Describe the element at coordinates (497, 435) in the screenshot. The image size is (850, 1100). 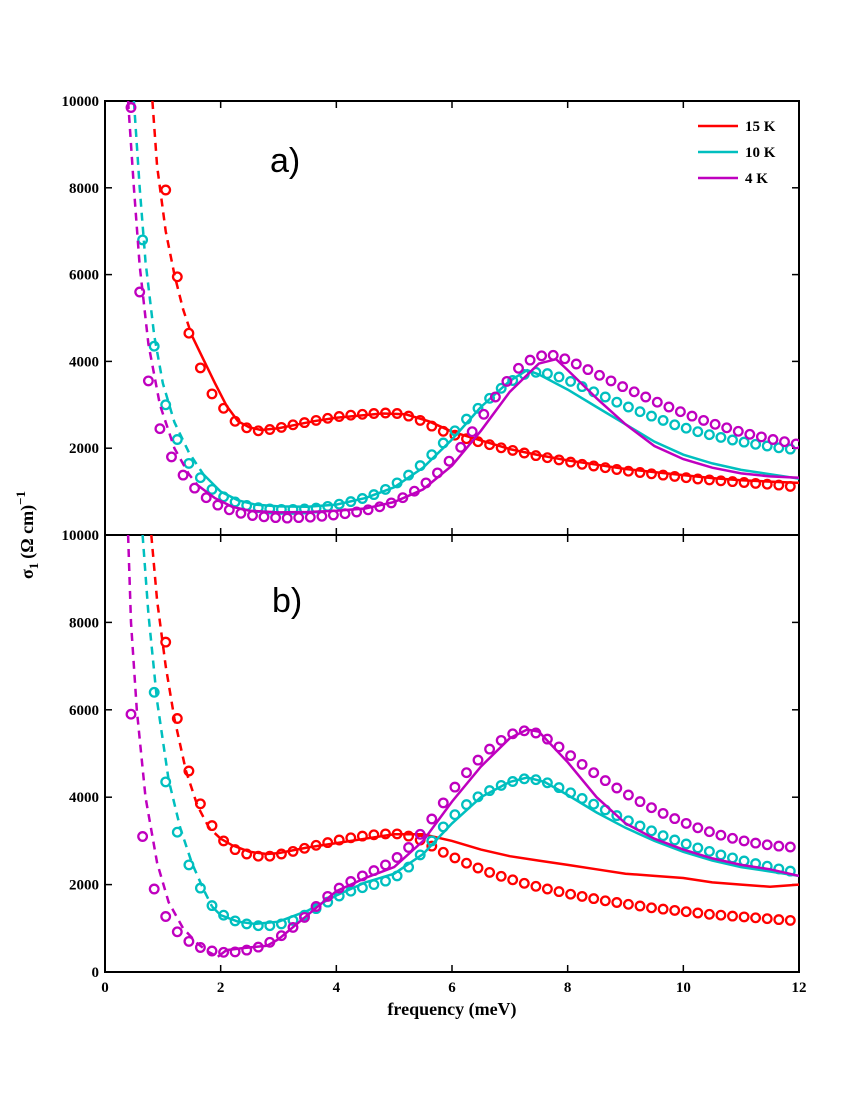
I see `series-4k-solid-line` at that location.